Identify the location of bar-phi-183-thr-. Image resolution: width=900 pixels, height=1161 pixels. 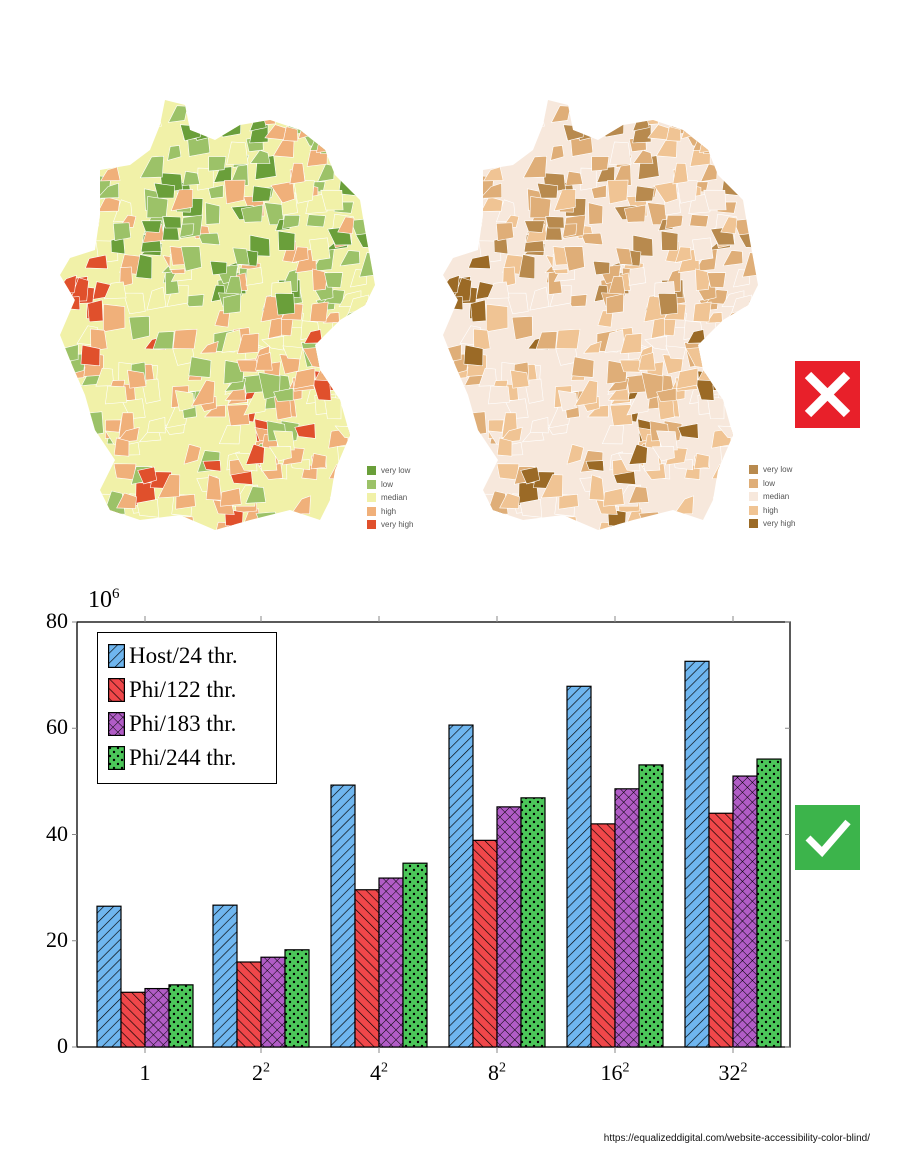
(509, 927).